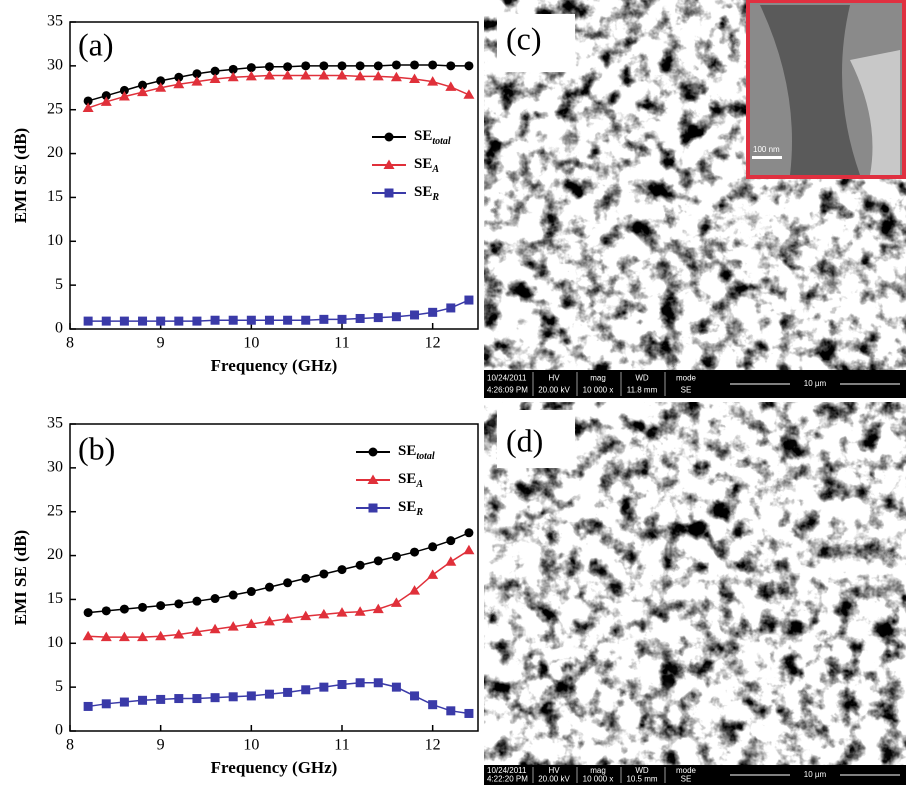 The image size is (906, 790). Describe the element at coordinates (55, 510) in the screenshot. I see `y-tick-label: 25` at that location.